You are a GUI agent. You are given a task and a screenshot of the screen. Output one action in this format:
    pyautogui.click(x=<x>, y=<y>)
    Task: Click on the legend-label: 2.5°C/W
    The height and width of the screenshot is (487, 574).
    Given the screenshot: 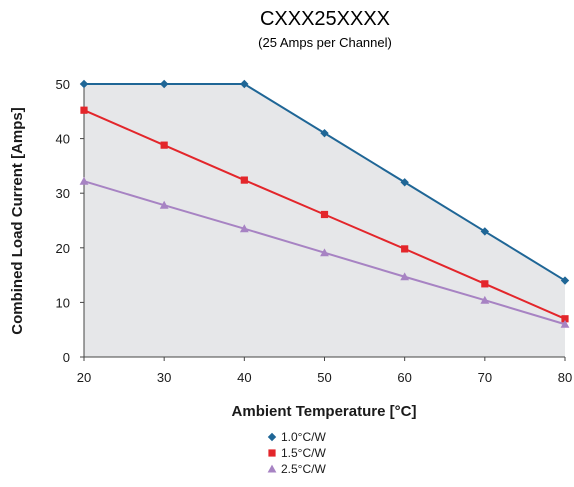 What is the action you would take?
    pyautogui.click(x=303, y=469)
    